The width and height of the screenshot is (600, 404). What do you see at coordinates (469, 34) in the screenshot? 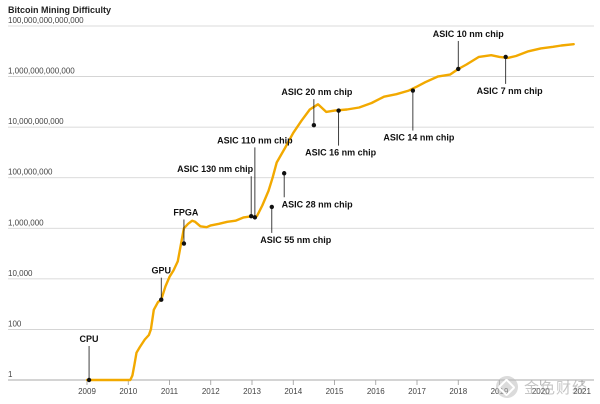
I see `annotation-label: ASIC 10 nm chip` at bounding box center [469, 34].